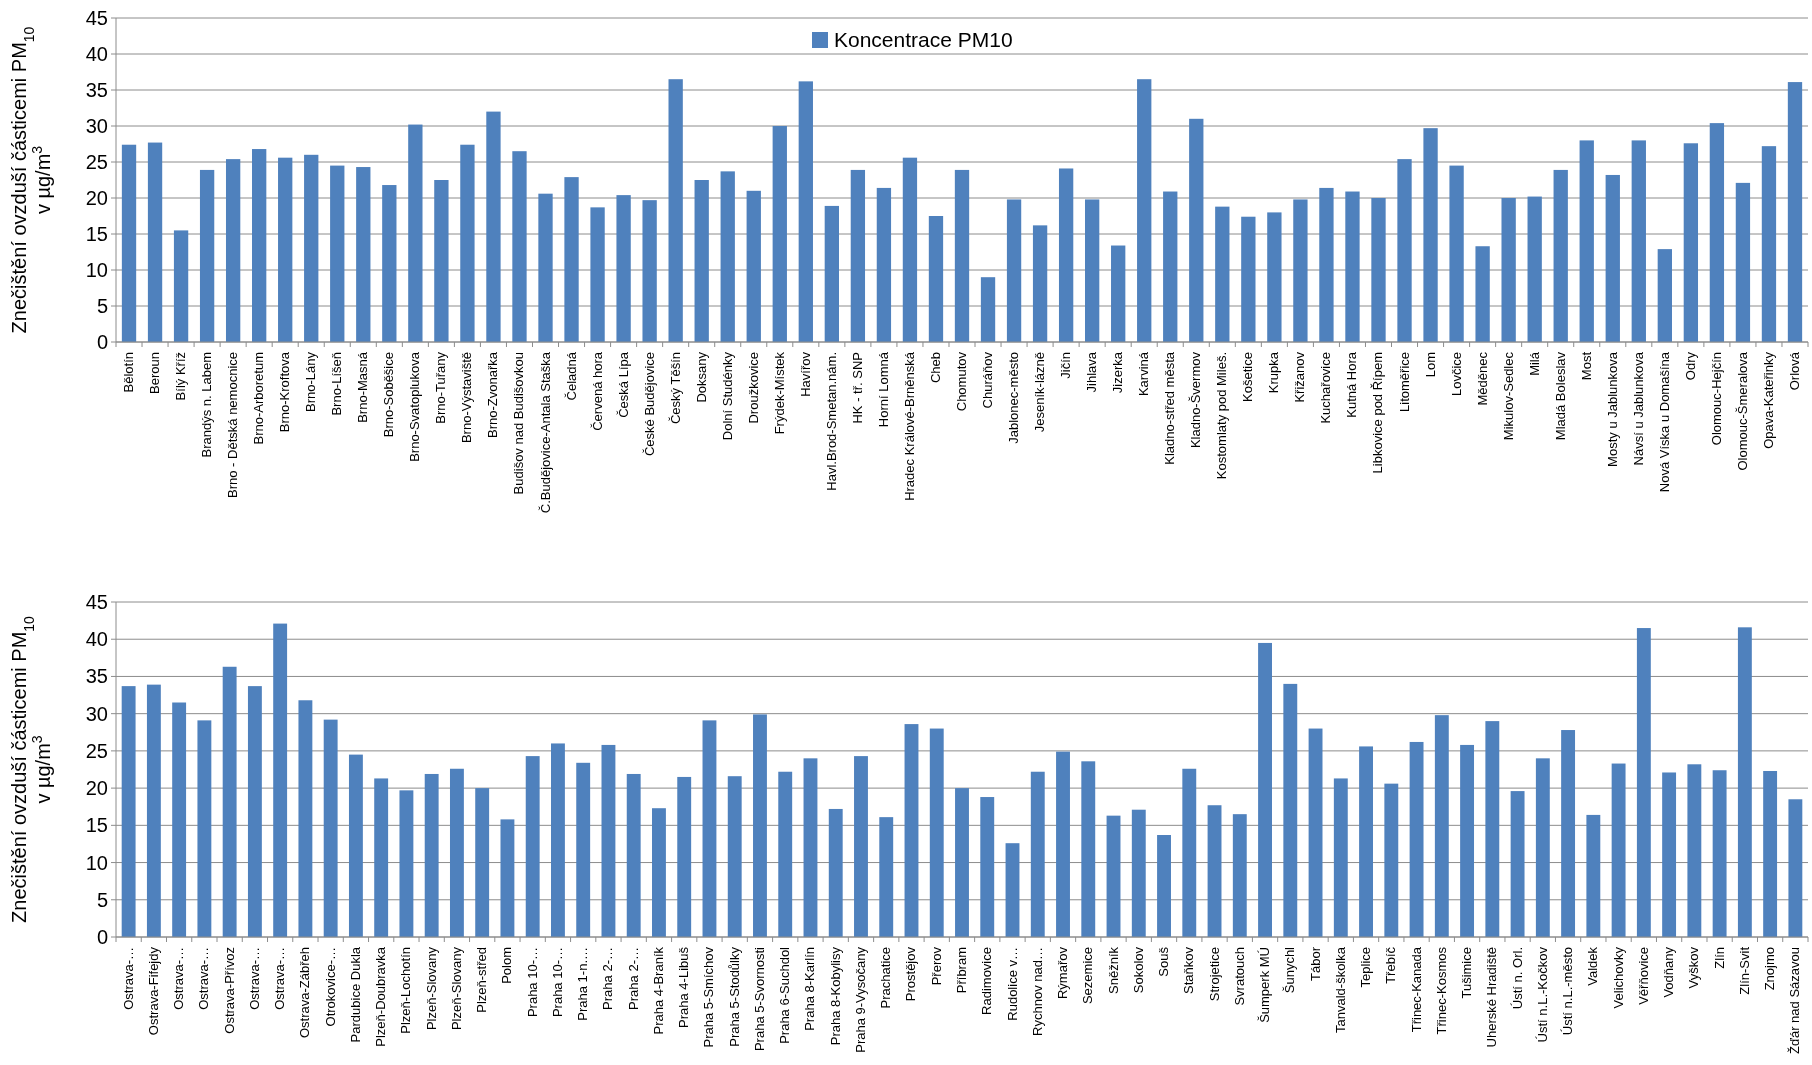 Image resolution: width=1812 pixels, height=1065 pixels. What do you see at coordinates (1456, 374) in the screenshot?
I see `x-tick-label: Lovčice` at bounding box center [1456, 374].